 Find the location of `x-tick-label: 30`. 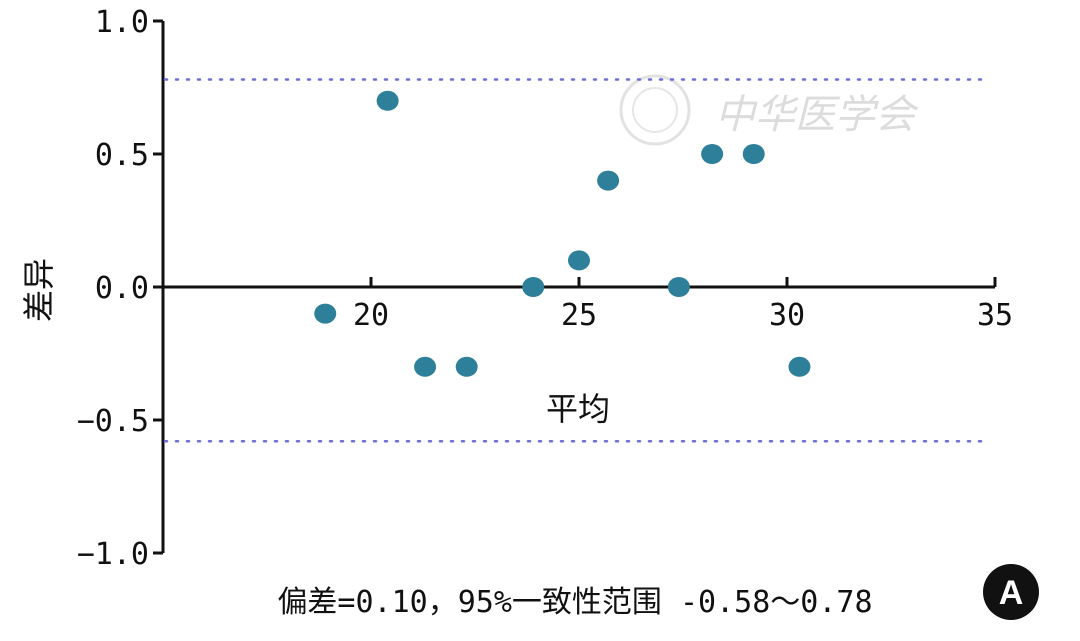

x-tick-label: 30 is located at coordinates (787, 315).